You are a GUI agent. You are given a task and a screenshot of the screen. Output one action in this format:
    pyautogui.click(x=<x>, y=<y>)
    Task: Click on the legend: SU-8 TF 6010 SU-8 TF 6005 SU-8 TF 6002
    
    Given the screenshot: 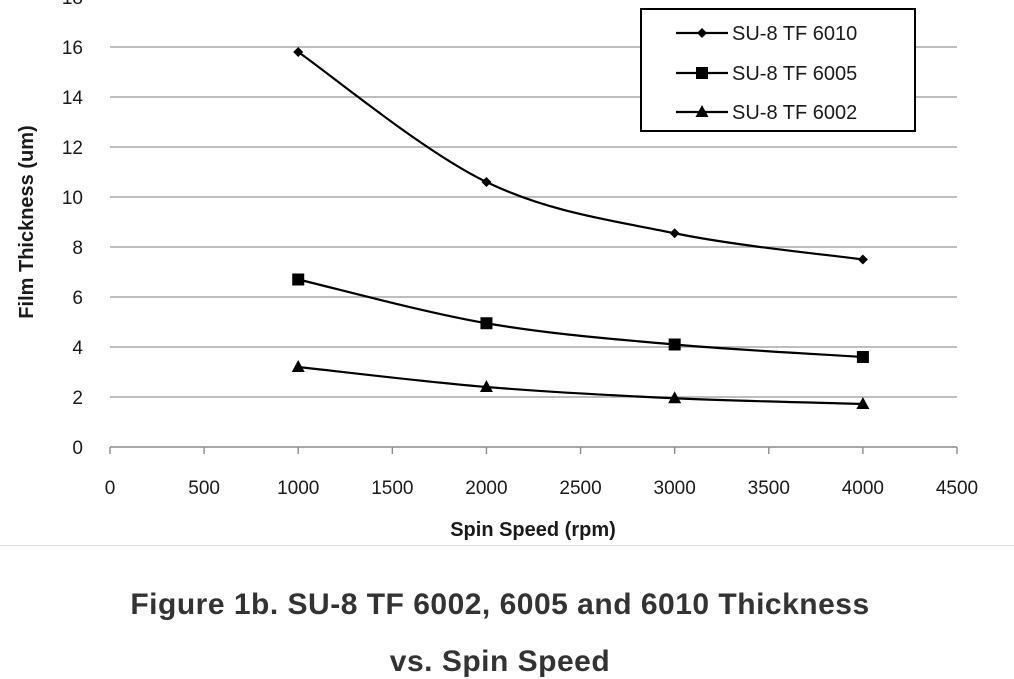 What is the action you would take?
    pyautogui.click(x=778, y=70)
    